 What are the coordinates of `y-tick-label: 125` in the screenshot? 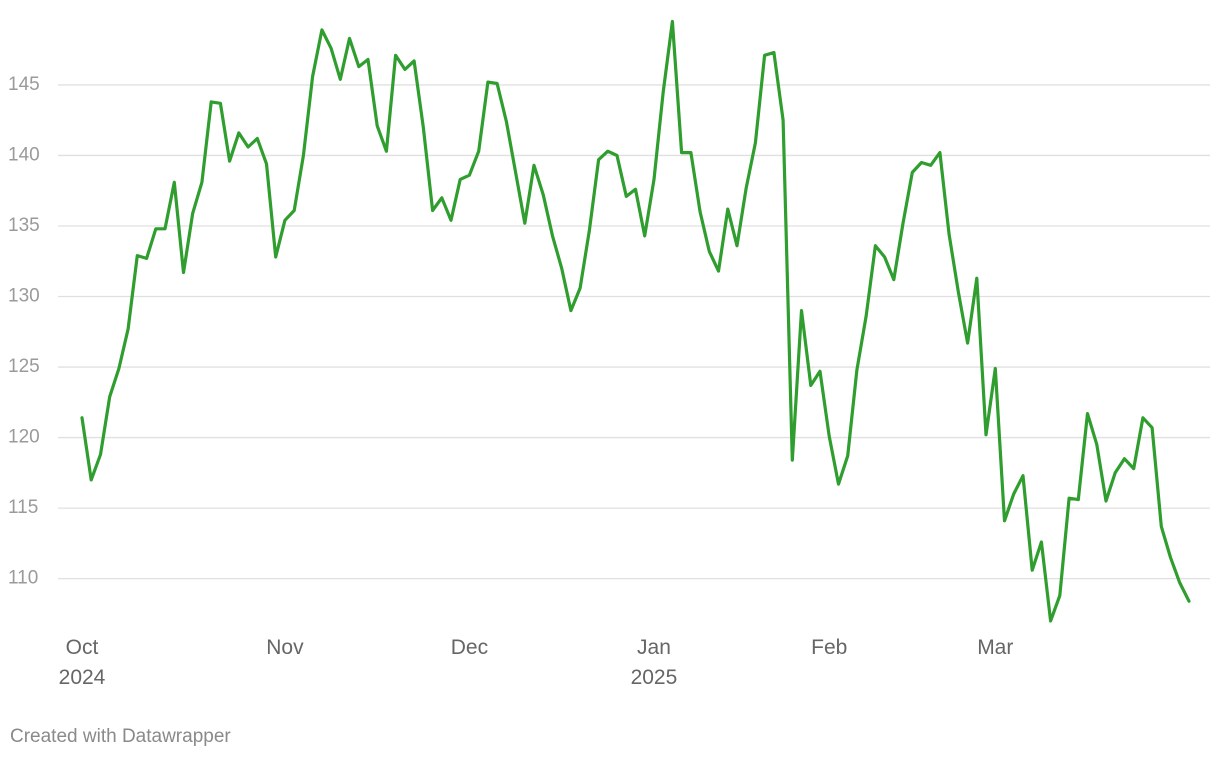 It's located at (24, 366).